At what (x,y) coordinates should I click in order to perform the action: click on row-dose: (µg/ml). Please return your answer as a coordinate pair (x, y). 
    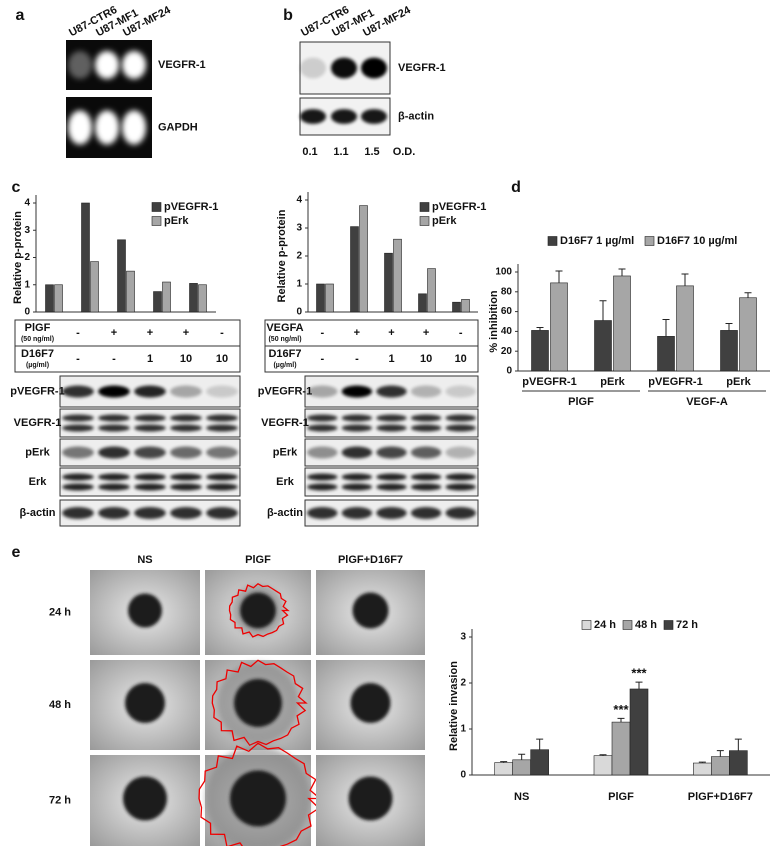
    Looking at the image, I should click on (284, 365).